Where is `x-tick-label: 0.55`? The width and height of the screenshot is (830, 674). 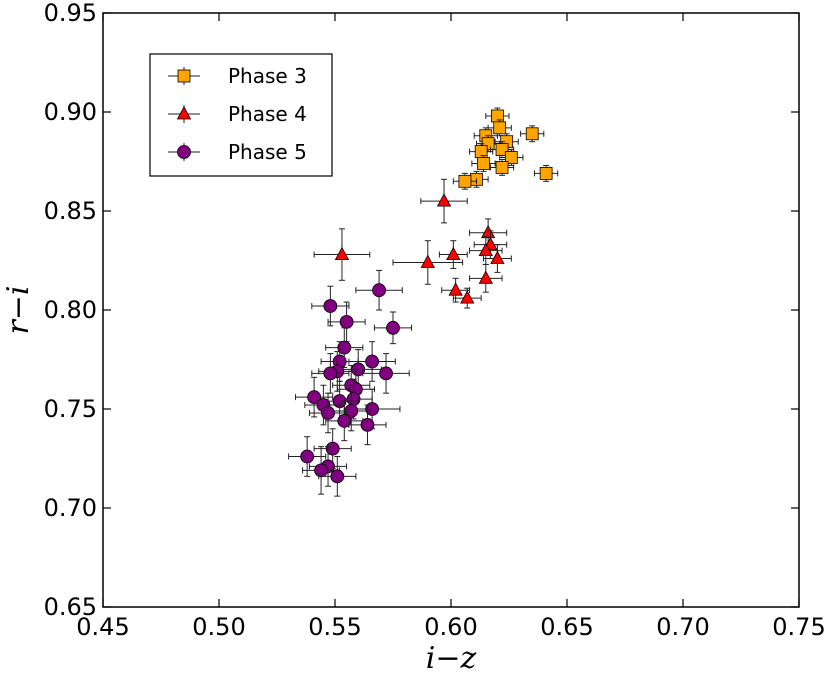 x-tick-label: 0.55 is located at coordinates (334, 627).